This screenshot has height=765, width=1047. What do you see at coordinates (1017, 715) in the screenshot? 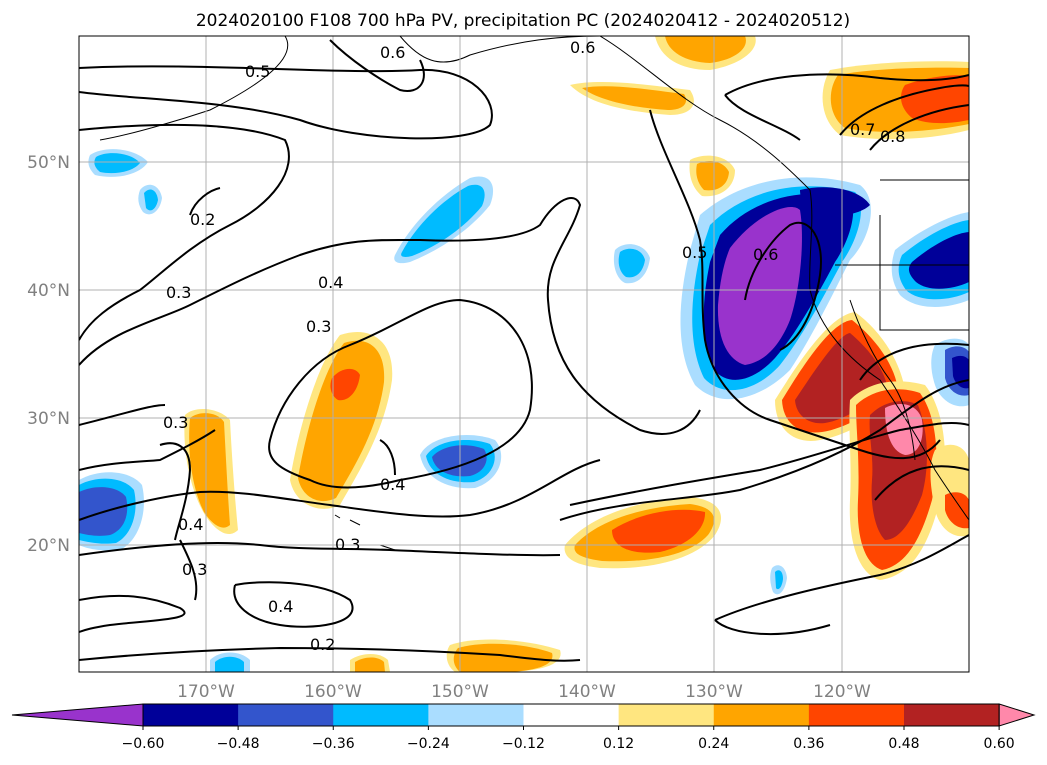
I see `colorbar-extension-high` at bounding box center [1017, 715].